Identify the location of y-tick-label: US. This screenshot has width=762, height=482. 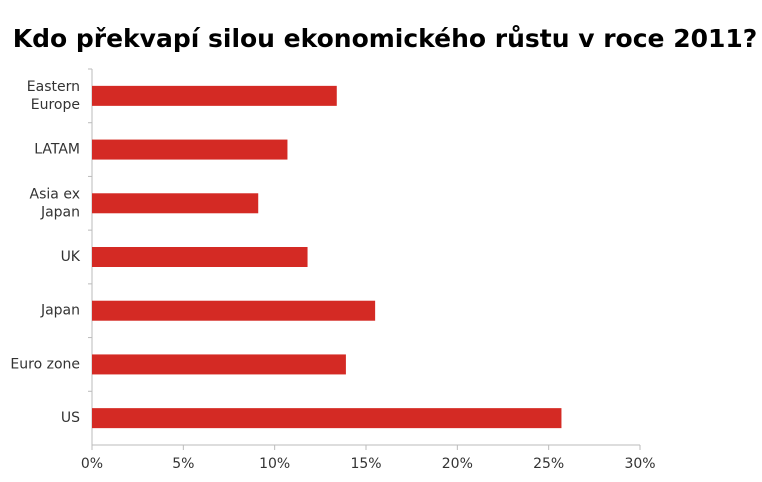
(70, 418).